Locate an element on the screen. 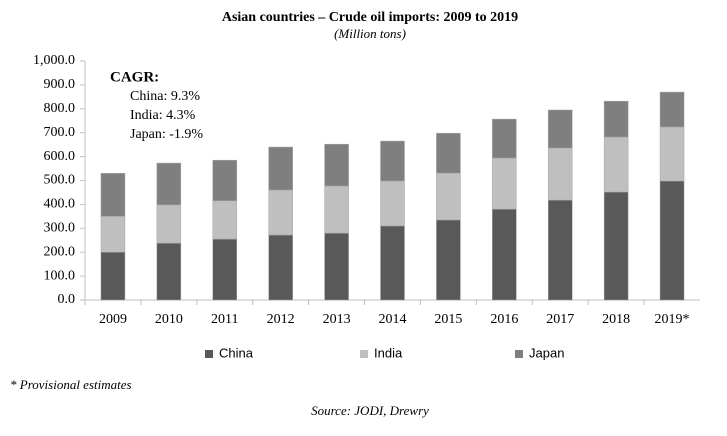 This screenshot has height=436, width=727. x-tick-label: 2016 is located at coordinates (504, 319).